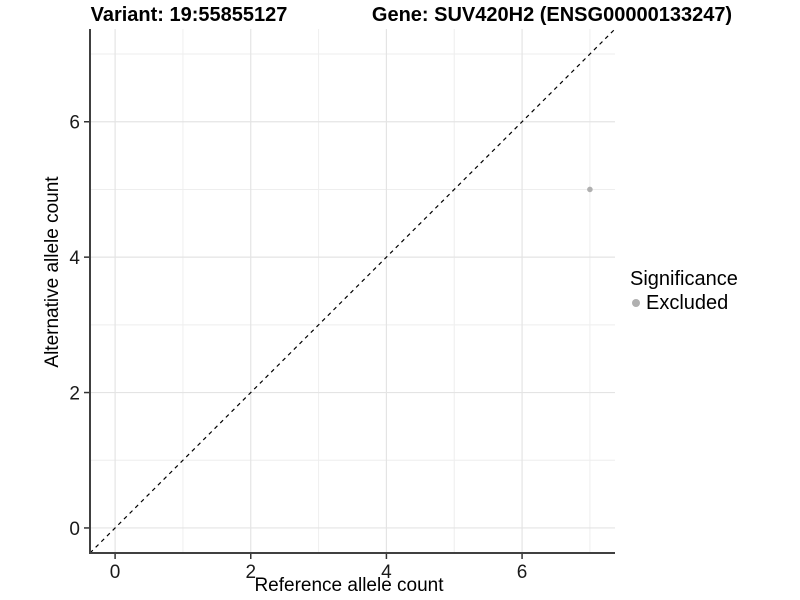  Describe the element at coordinates (349, 585) in the screenshot. I see `x-axis-title: Reference allele count` at that location.